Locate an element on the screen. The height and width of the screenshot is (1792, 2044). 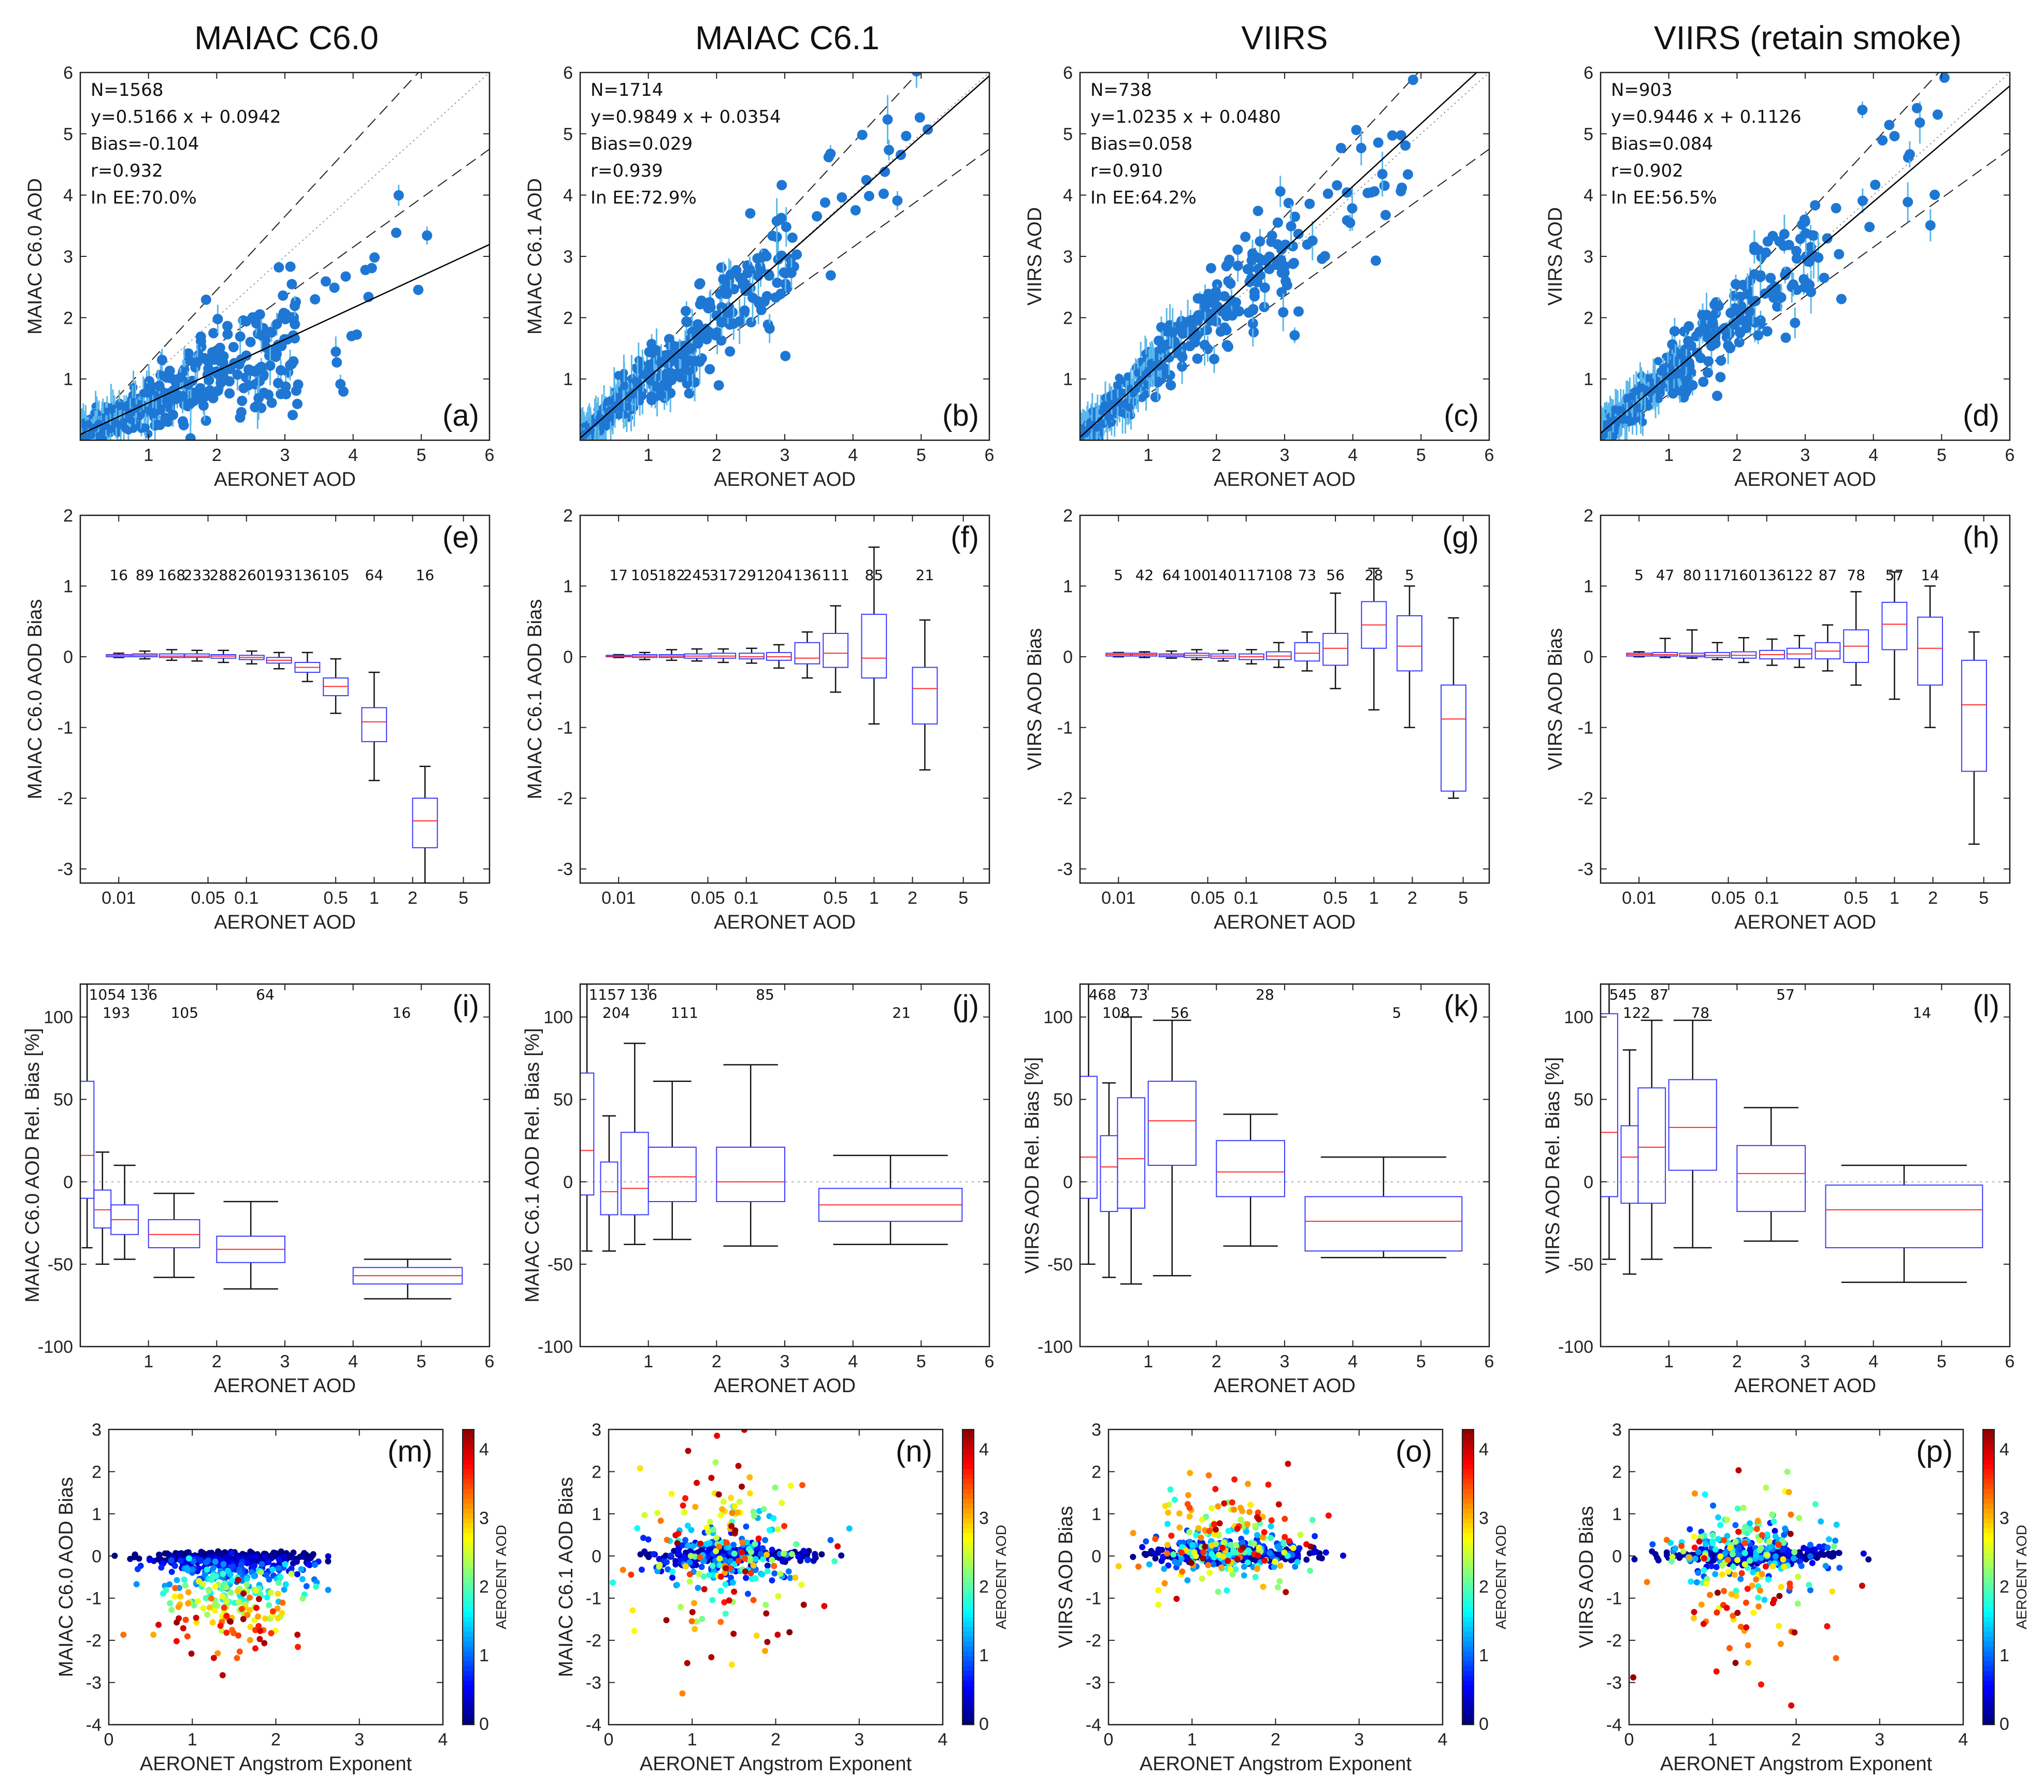
stat-line: r=0.939 is located at coordinates (627, 171).